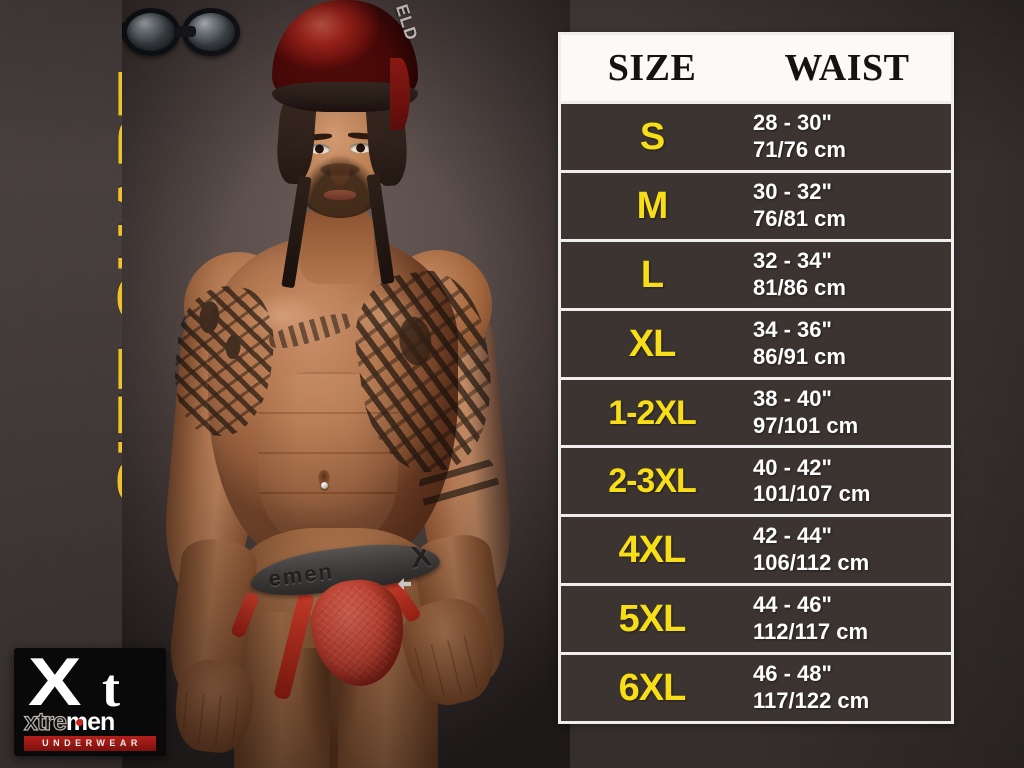  I want to click on waist-inches: 28 - 30", so click(792, 123).